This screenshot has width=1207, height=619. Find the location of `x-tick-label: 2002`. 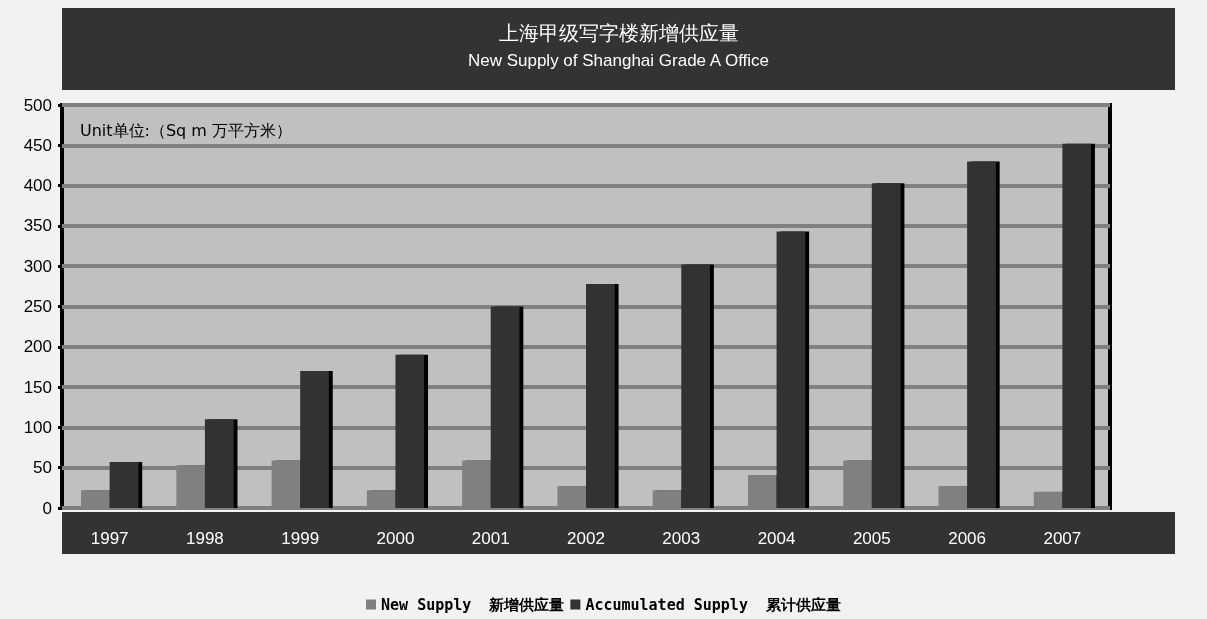

x-tick-label: 2002 is located at coordinates (586, 538).